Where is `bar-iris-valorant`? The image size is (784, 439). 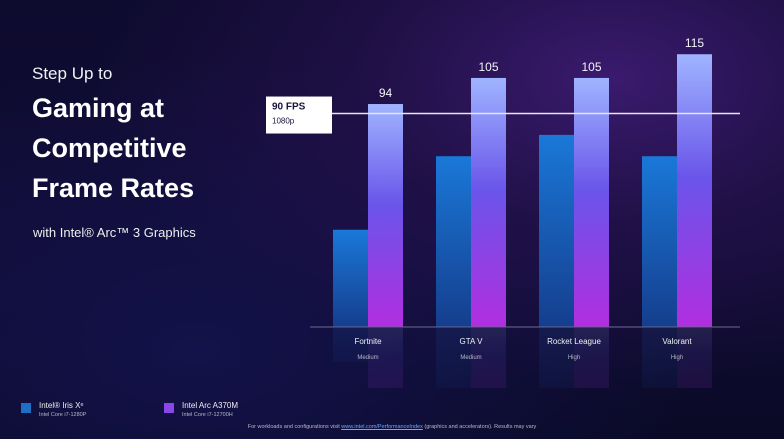
bar-iris-valorant is located at coordinates (659, 241).